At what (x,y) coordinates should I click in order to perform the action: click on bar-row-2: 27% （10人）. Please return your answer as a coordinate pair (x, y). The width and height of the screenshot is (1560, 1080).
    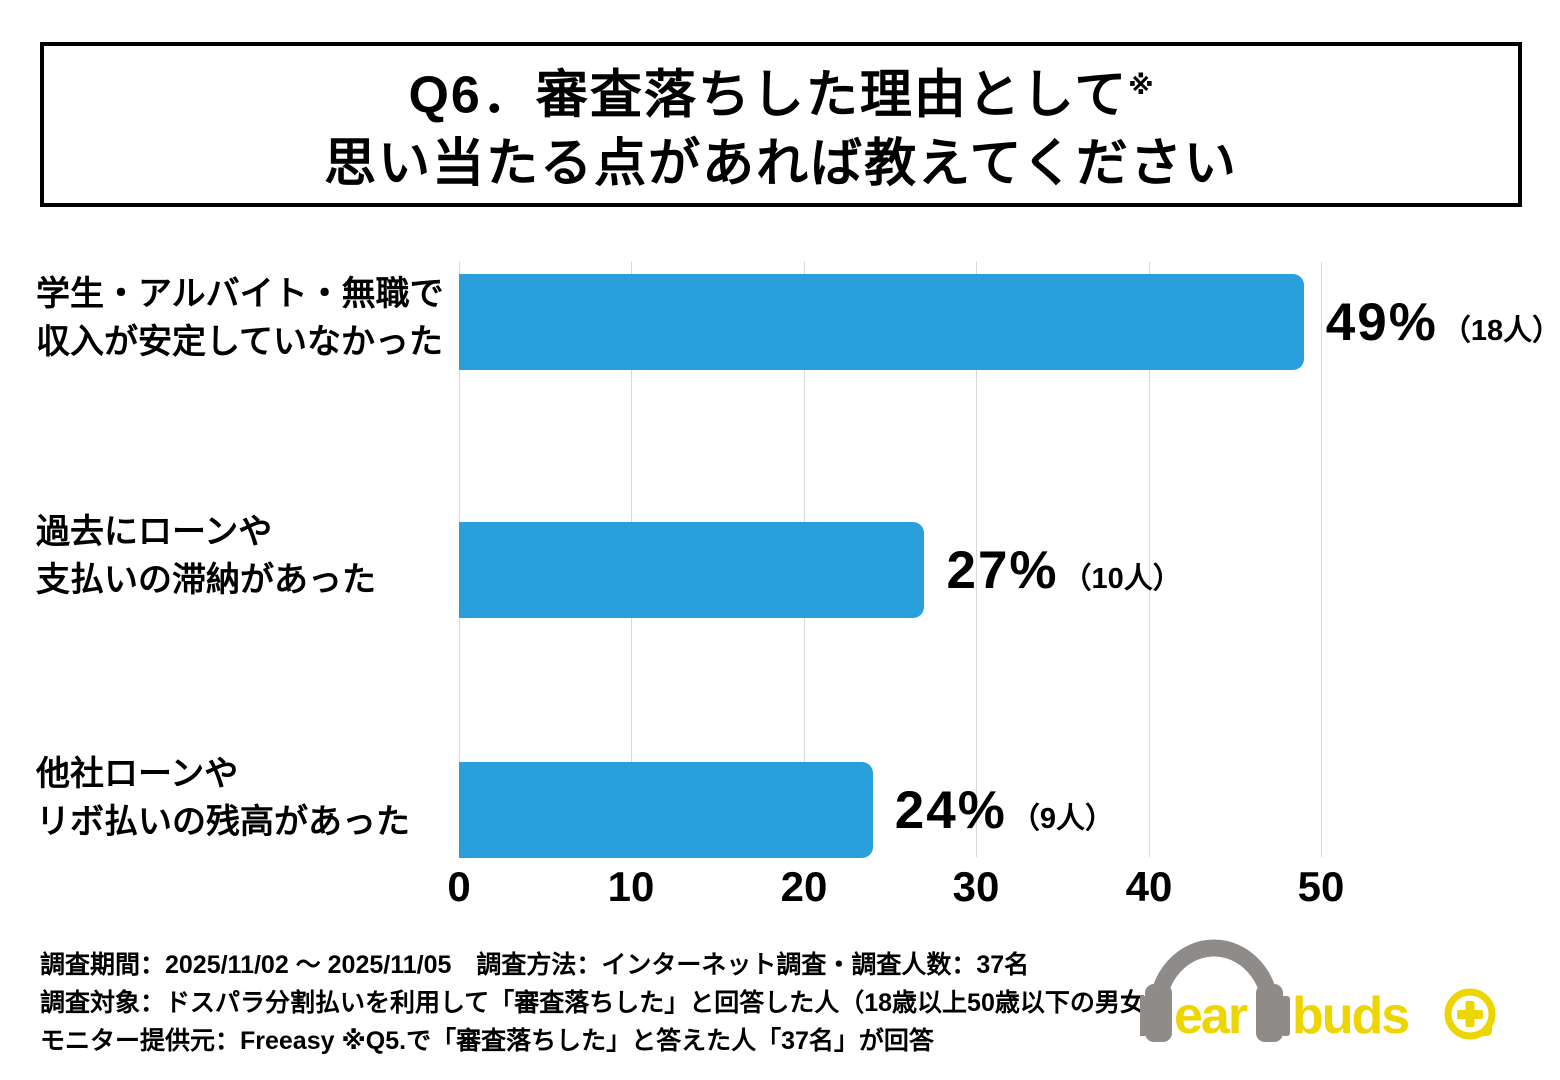
    Looking at the image, I should click on (820, 570).